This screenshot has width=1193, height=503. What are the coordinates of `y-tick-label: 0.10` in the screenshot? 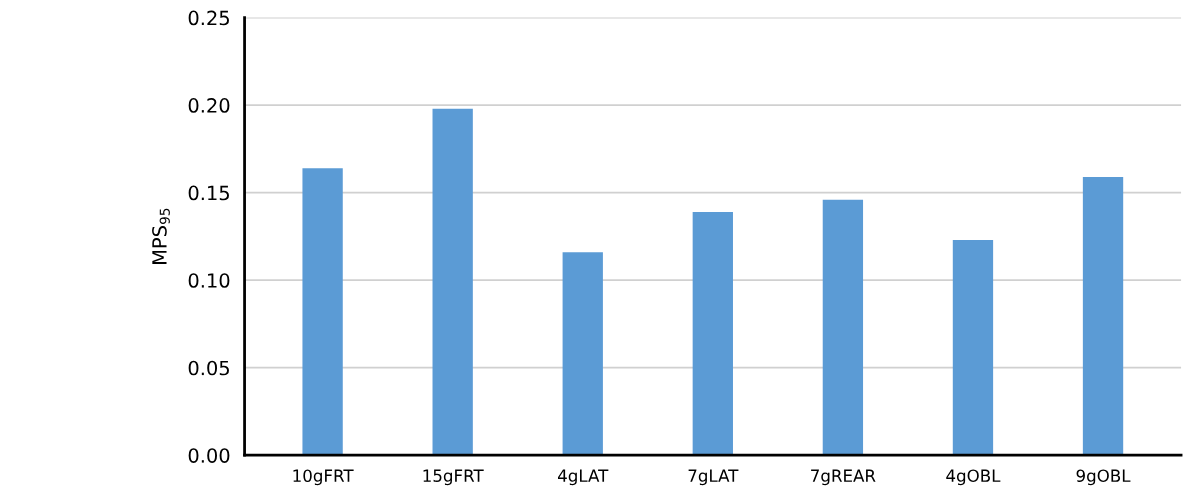 It's located at (209, 280).